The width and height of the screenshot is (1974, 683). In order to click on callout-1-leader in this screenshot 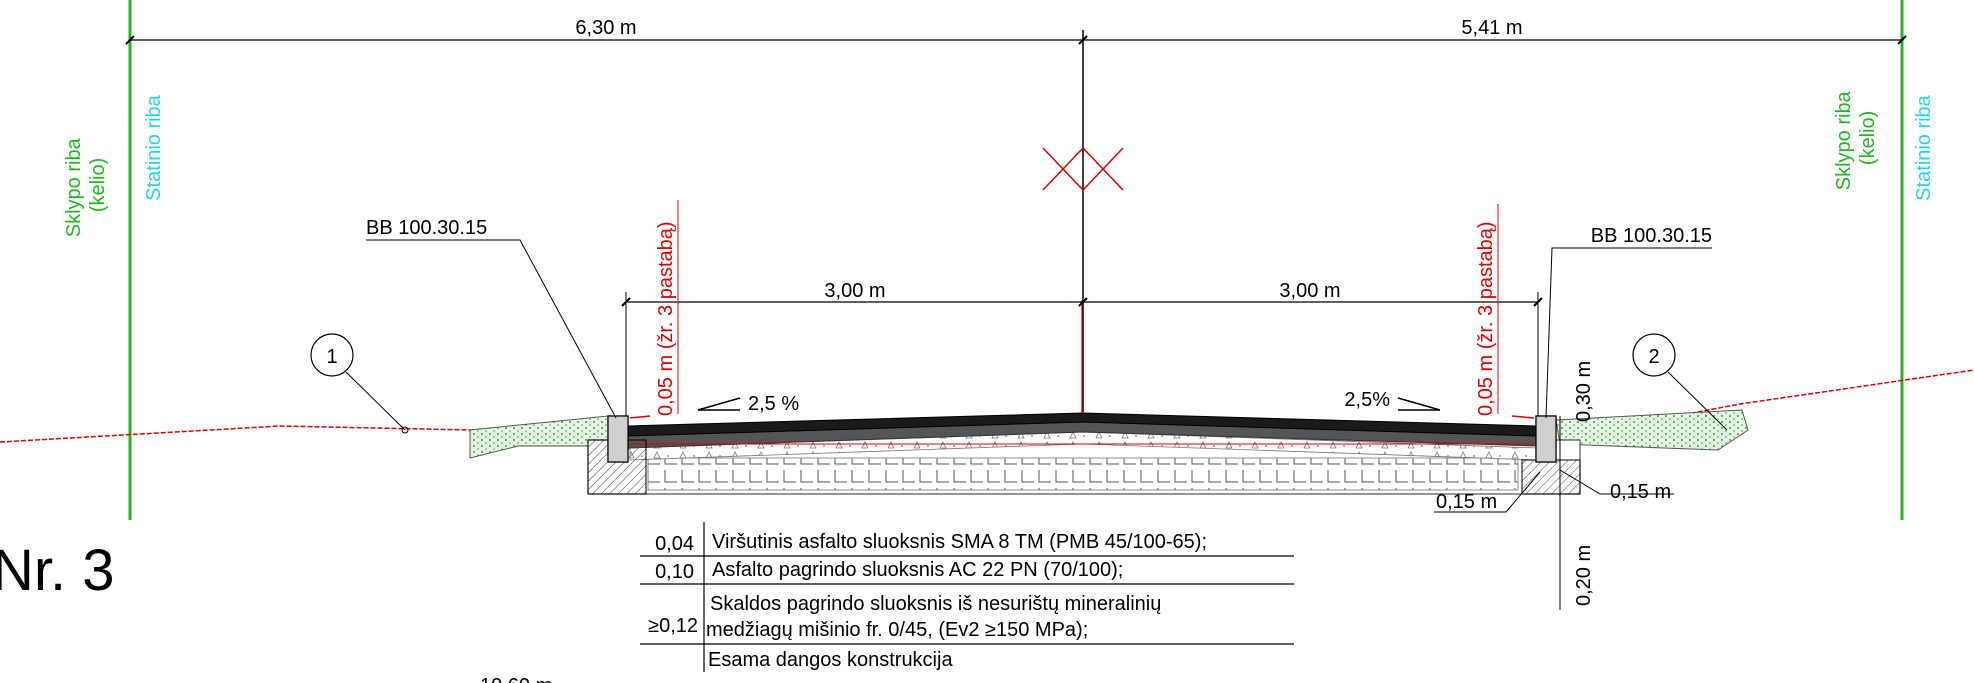, I will do `click(375, 401)`.